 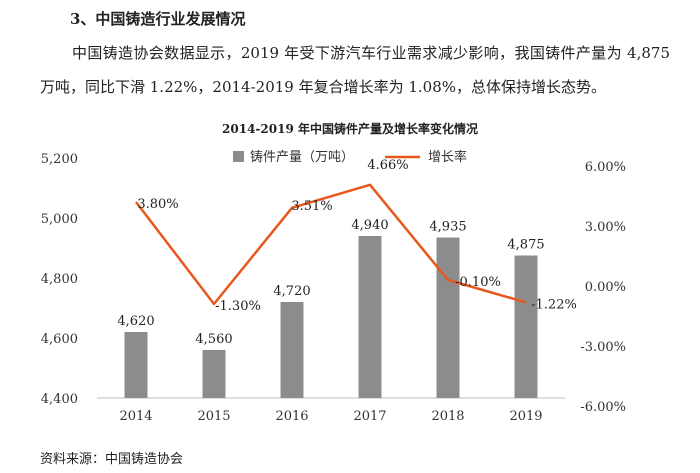 I want to click on x-tick-label: 2018, so click(x=447, y=416).